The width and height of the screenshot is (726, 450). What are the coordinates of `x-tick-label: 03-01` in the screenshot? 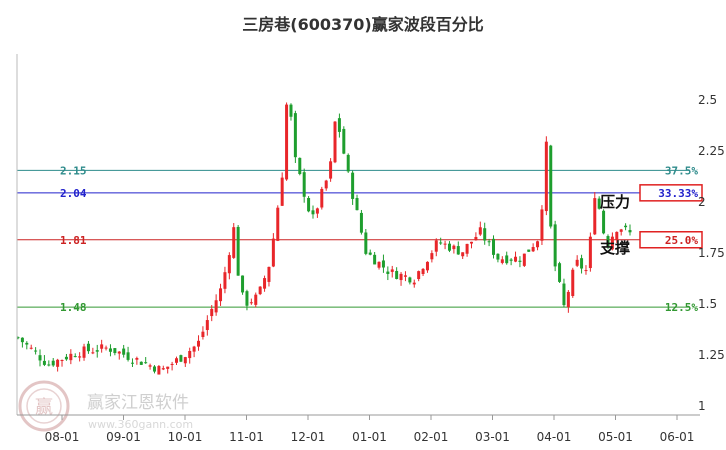 It's located at (492, 437).